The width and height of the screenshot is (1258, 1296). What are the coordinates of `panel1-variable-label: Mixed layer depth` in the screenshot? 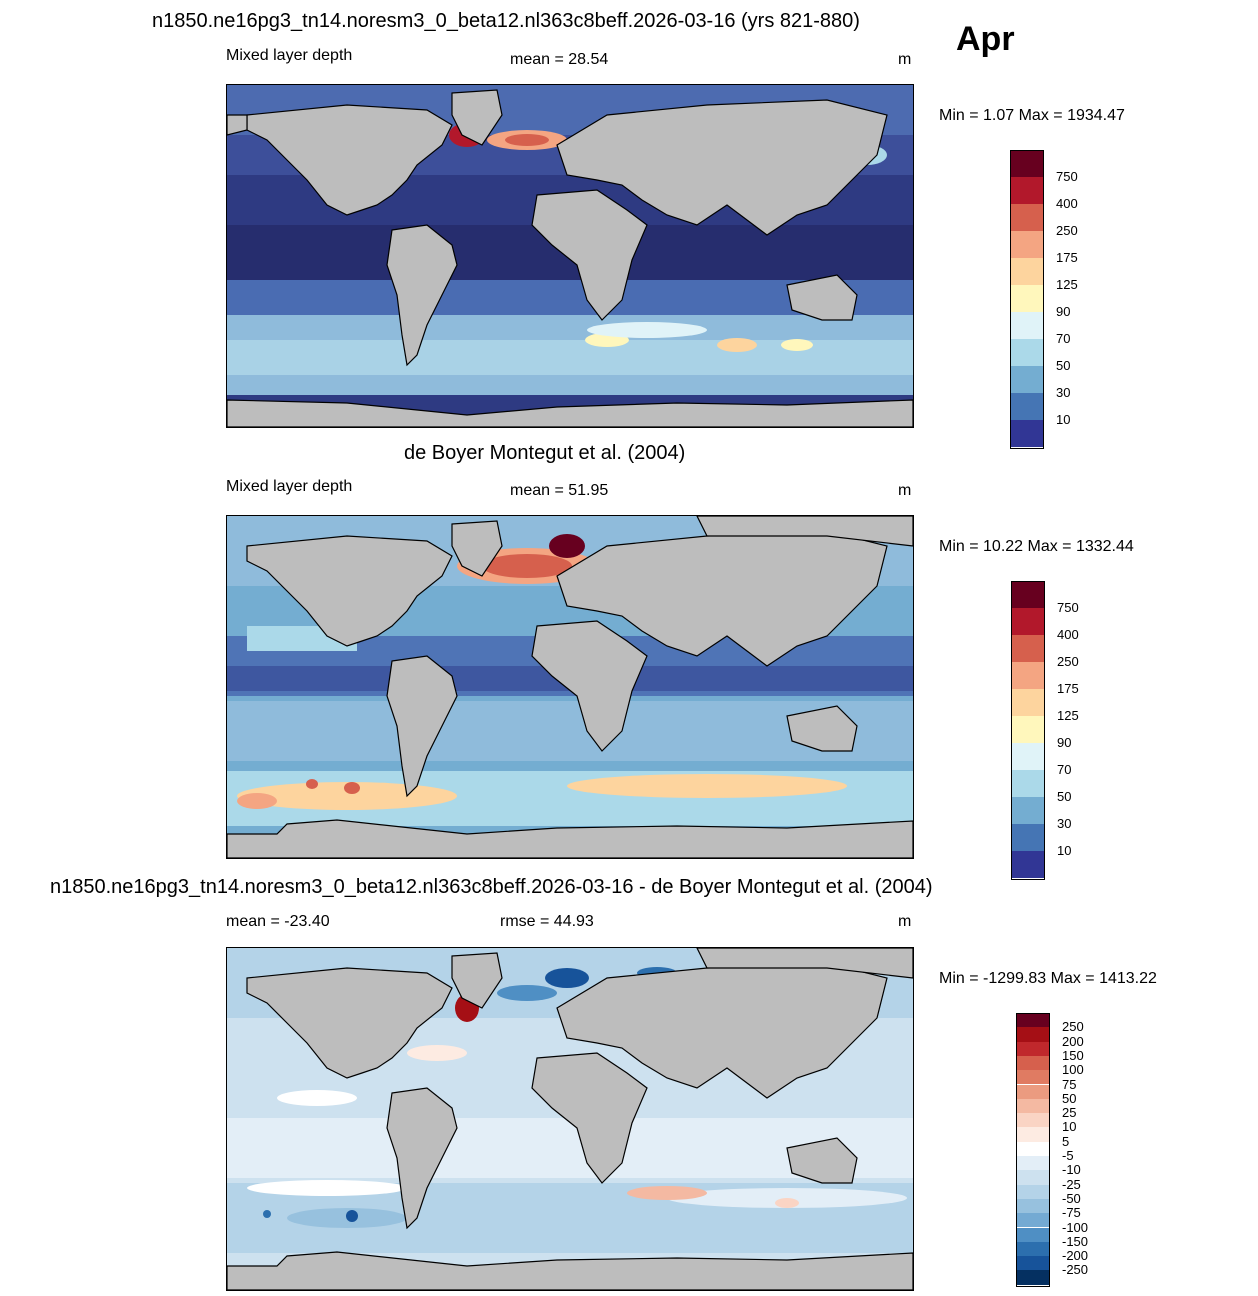 It's located at (289, 55).